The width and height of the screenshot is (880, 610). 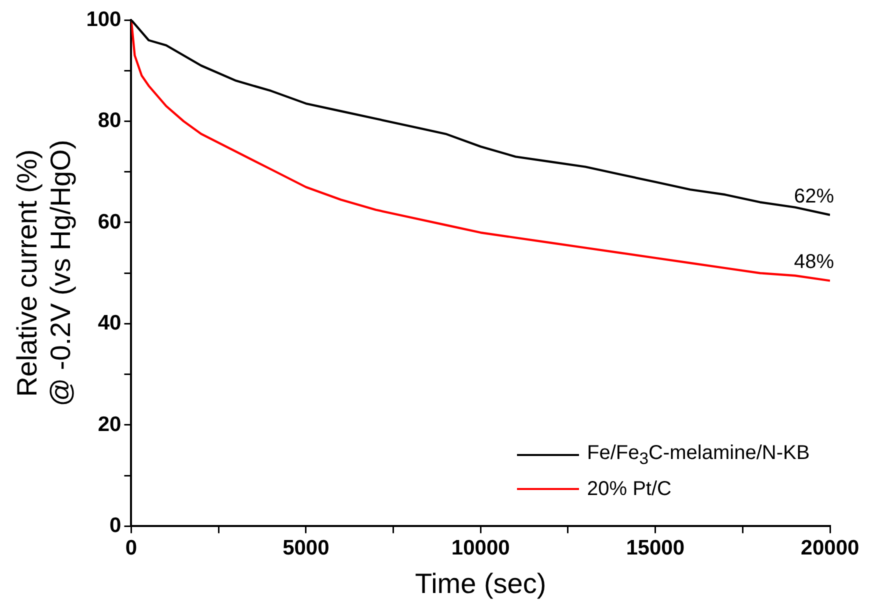 What do you see at coordinates (814, 262) in the screenshot?
I see `annotation: 48%` at bounding box center [814, 262].